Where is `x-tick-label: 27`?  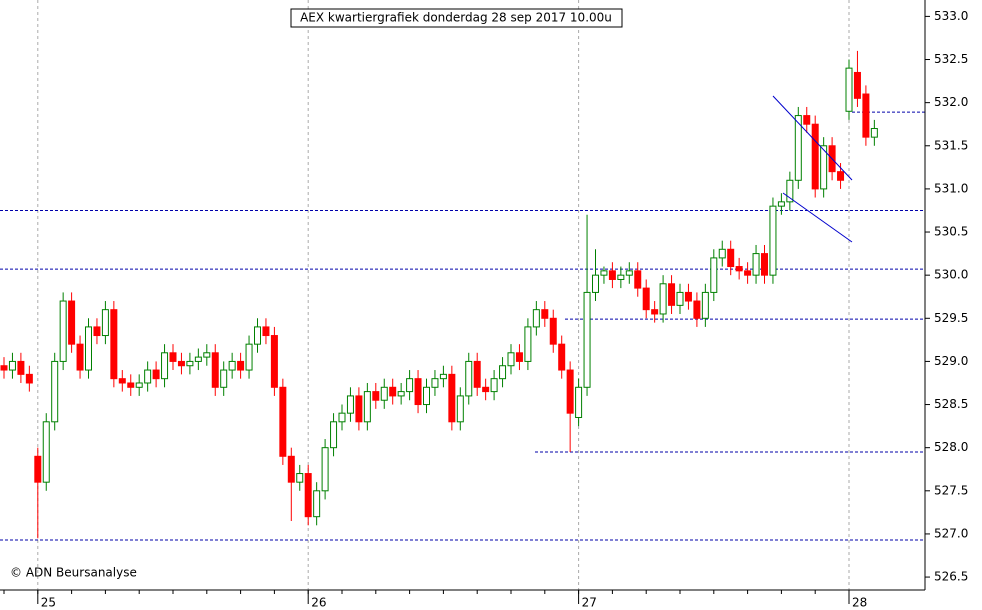
x-tick-label: 27 is located at coordinates (589, 603).